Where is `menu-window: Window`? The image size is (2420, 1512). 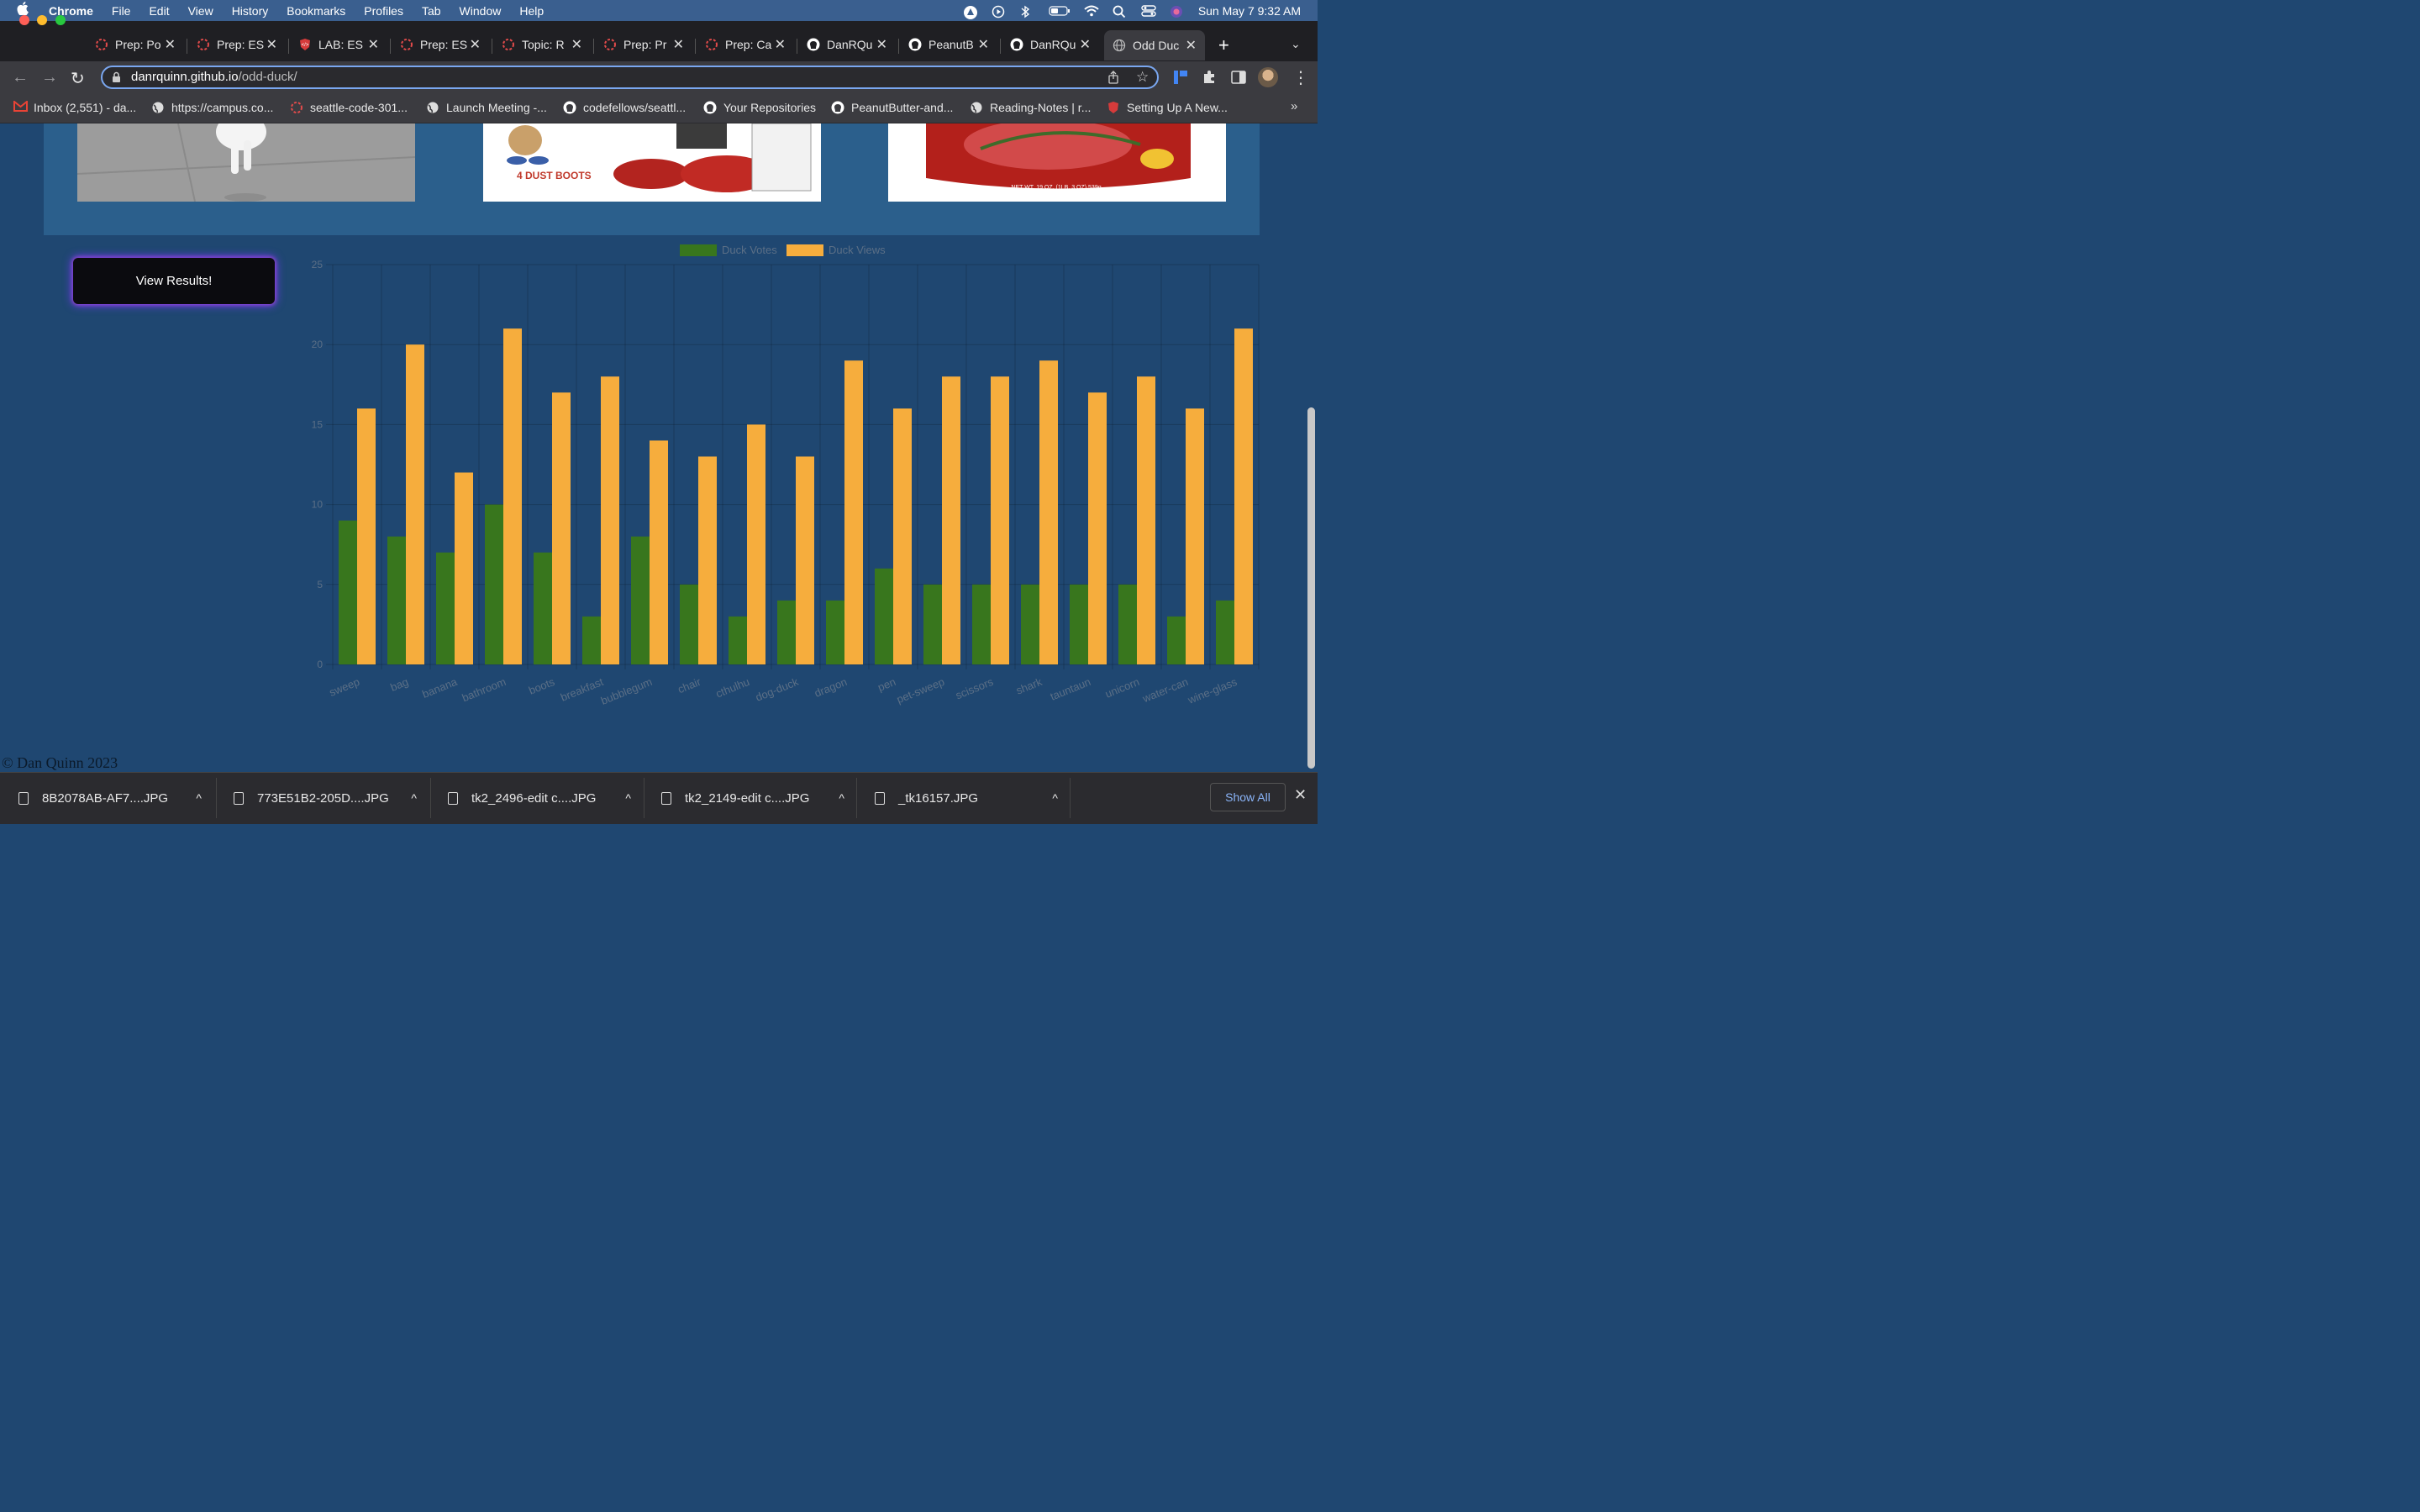 menu-window: Window is located at coordinates (481, 10).